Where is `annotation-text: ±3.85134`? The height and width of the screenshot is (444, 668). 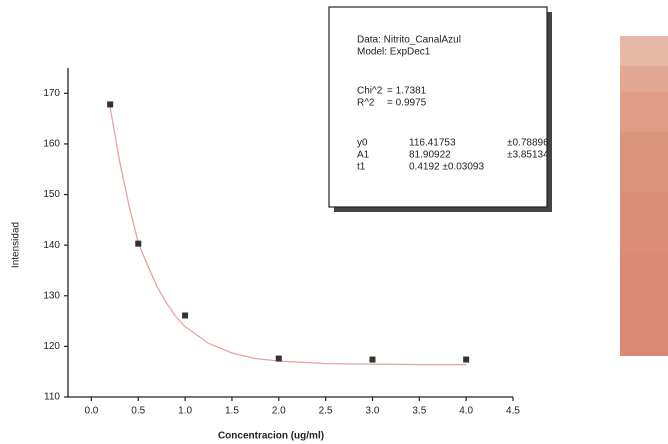 annotation-text: ±3.85134 is located at coordinates (528, 155).